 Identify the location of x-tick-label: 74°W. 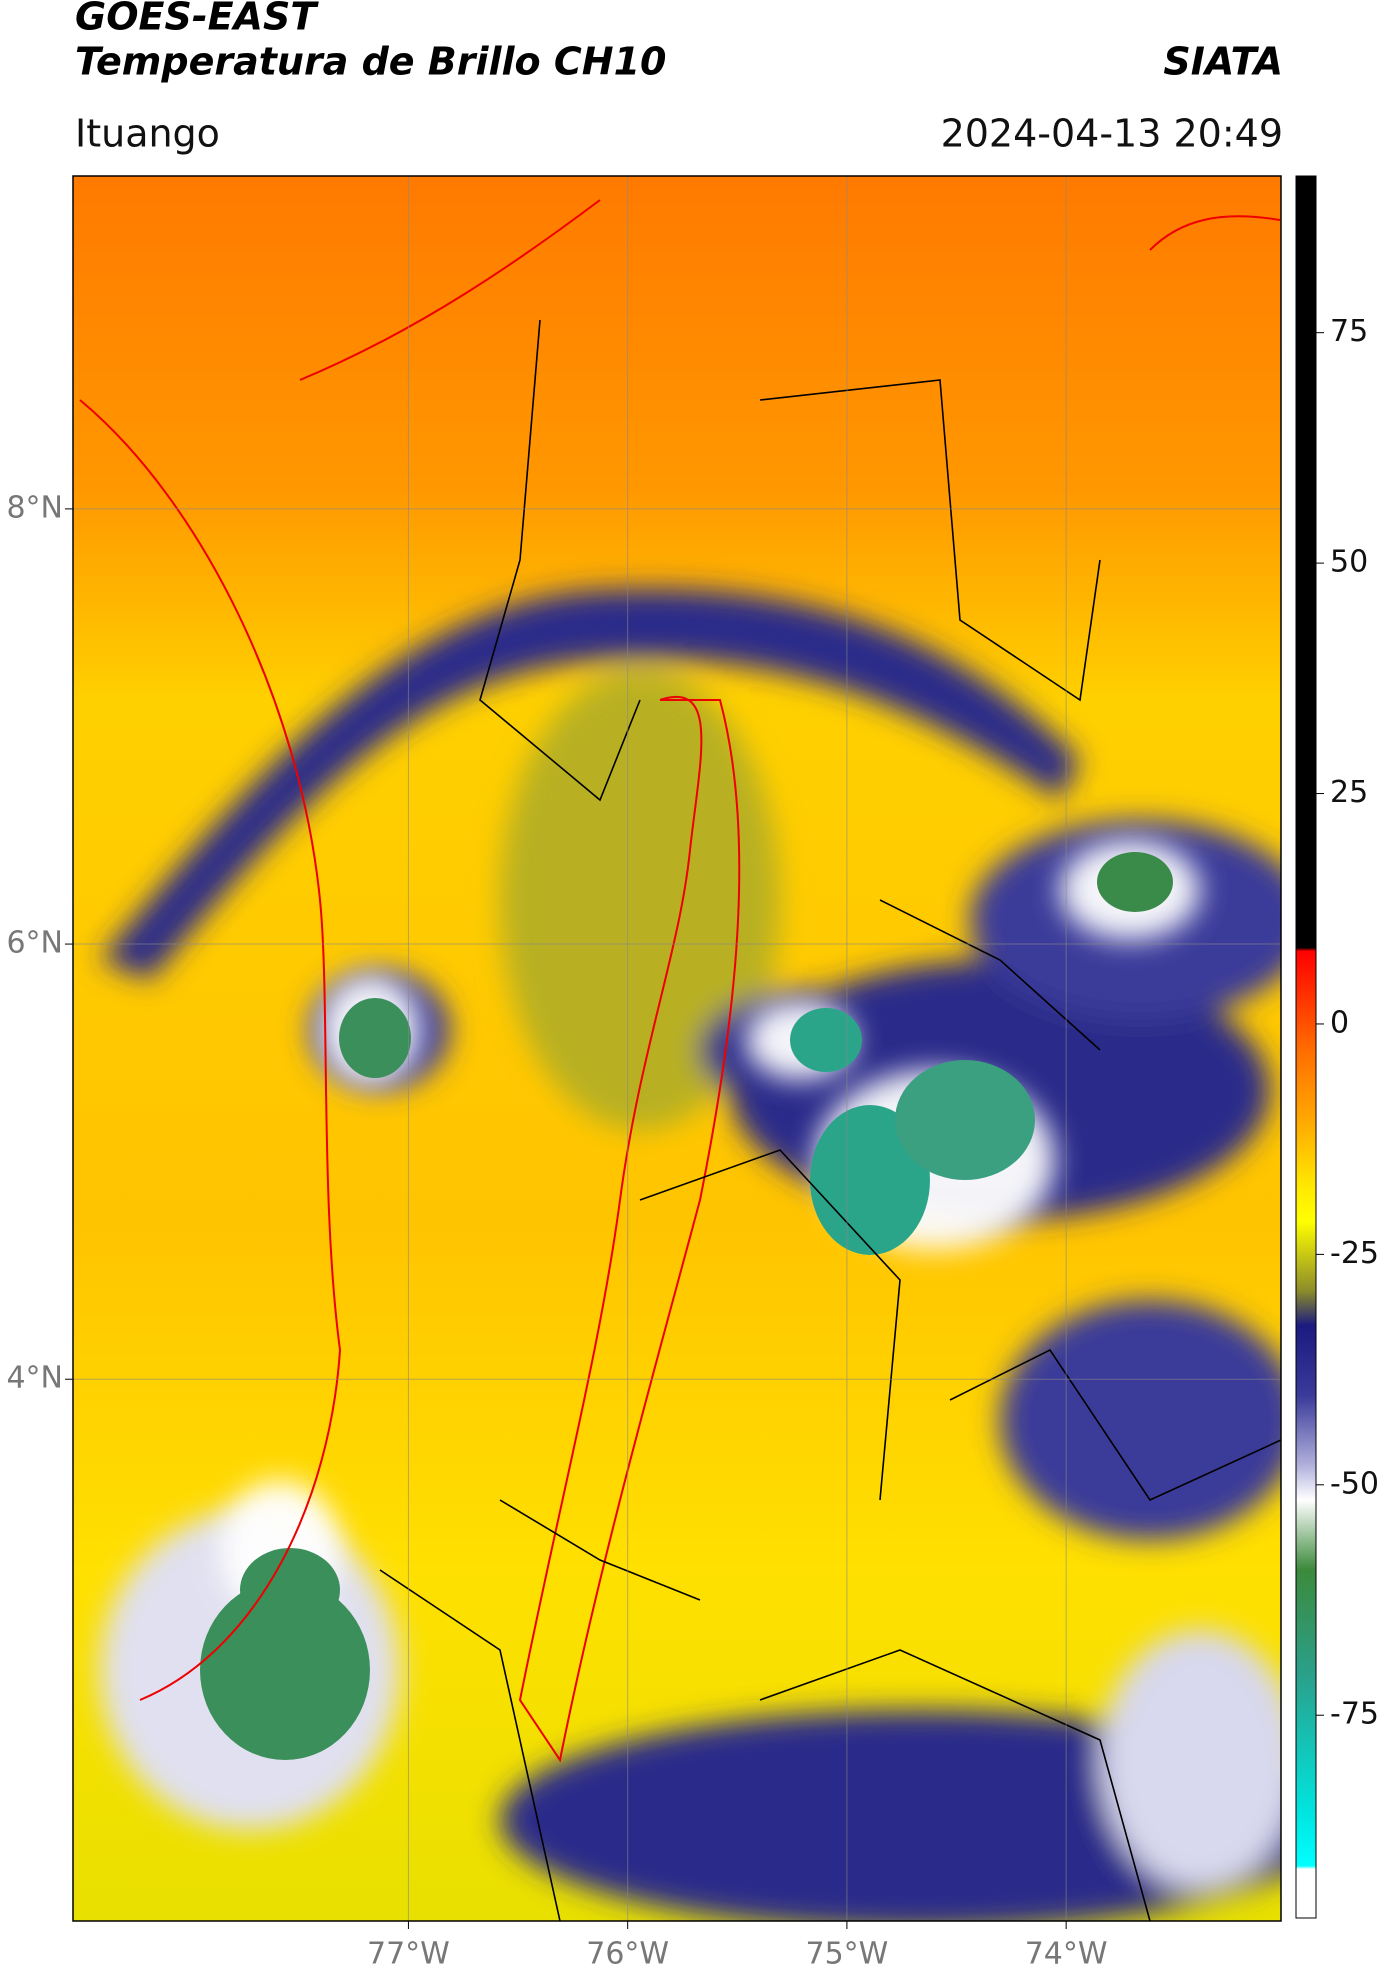
(1066, 1954).